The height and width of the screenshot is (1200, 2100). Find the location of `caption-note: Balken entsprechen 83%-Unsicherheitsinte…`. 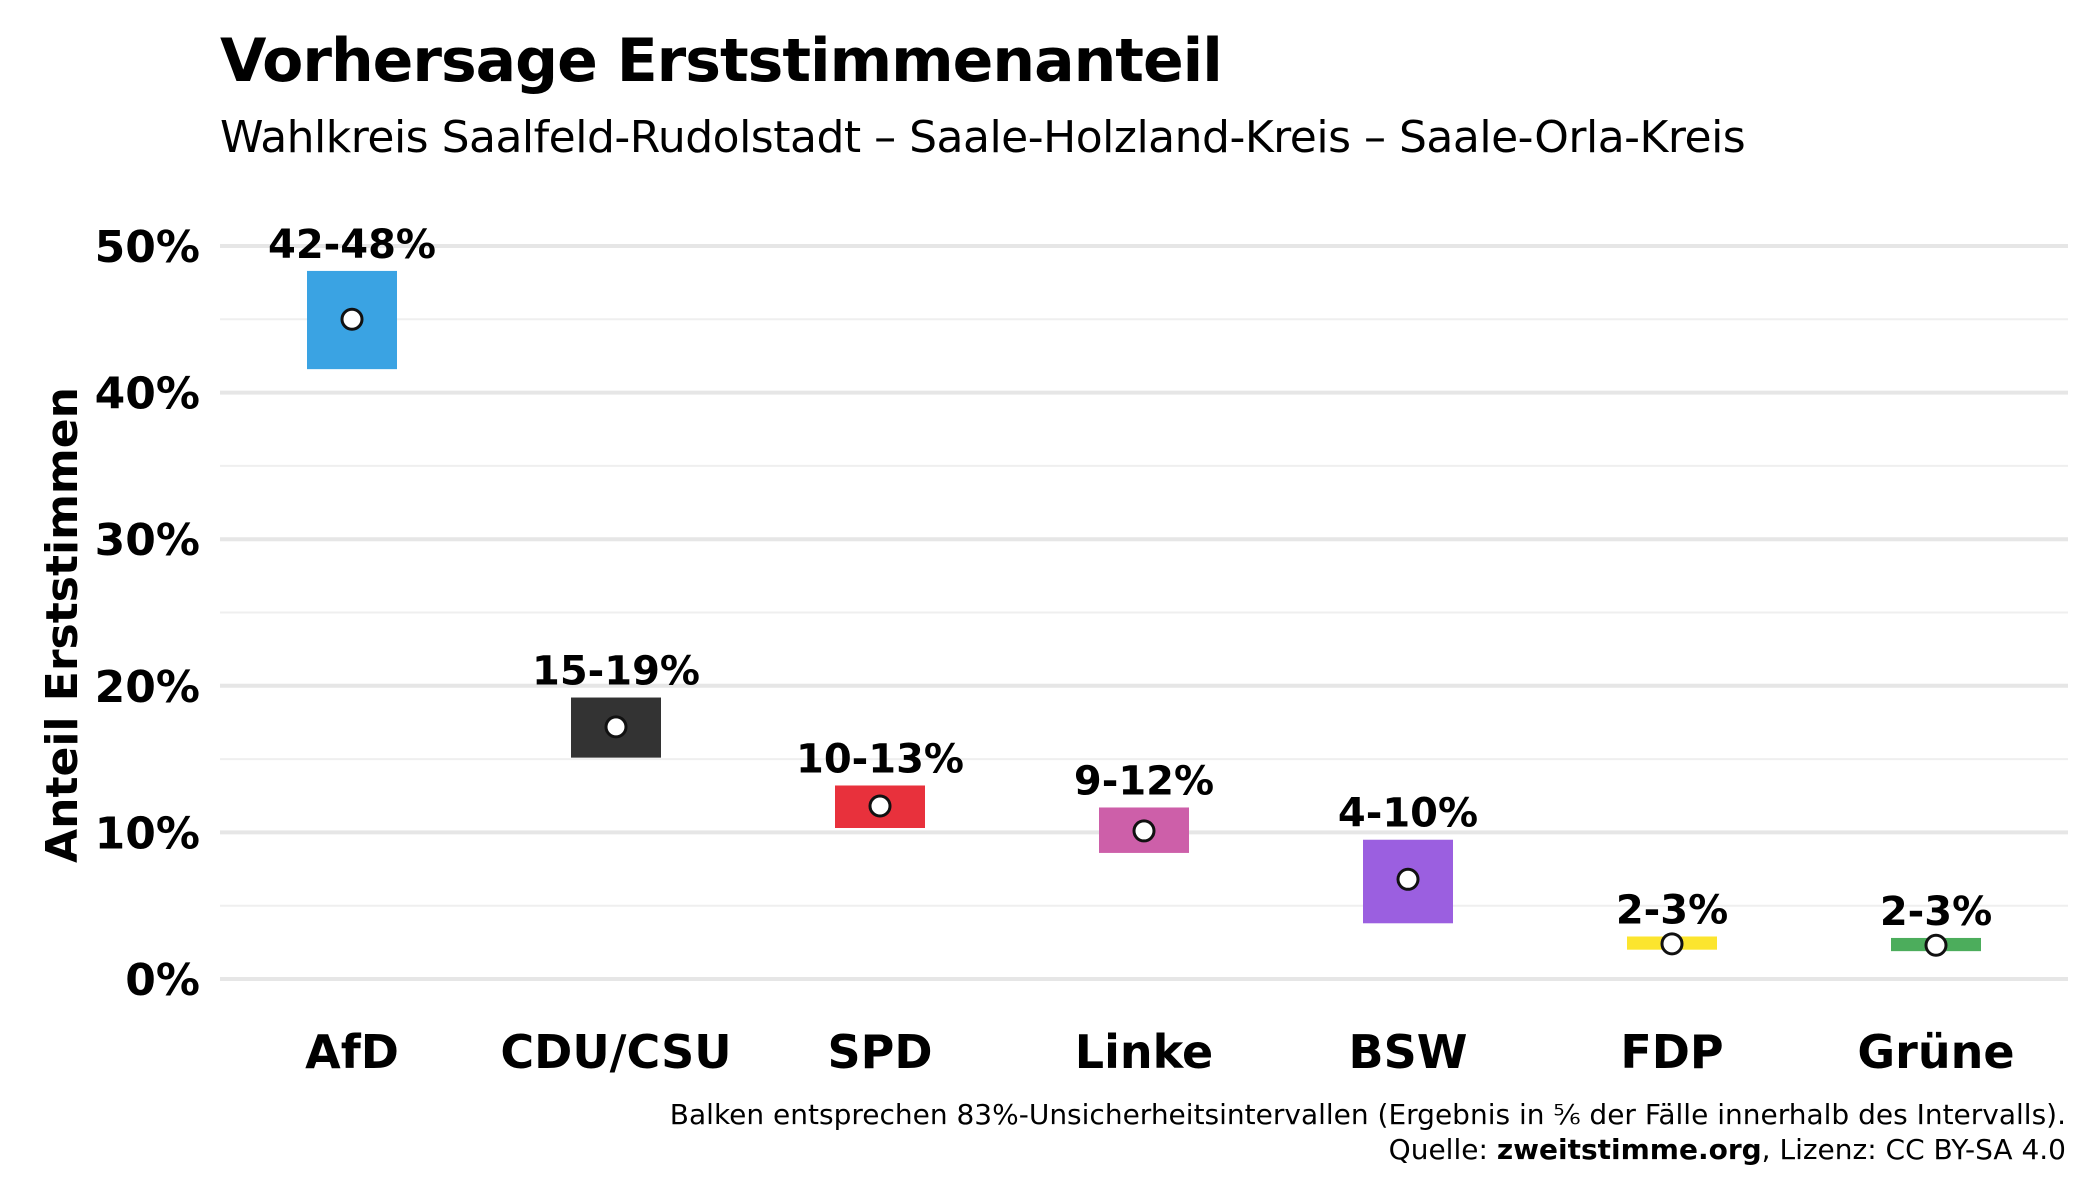

caption-note: Balken entsprechen 83%-Unsicherheitsinte… is located at coordinates (1367, 1114).